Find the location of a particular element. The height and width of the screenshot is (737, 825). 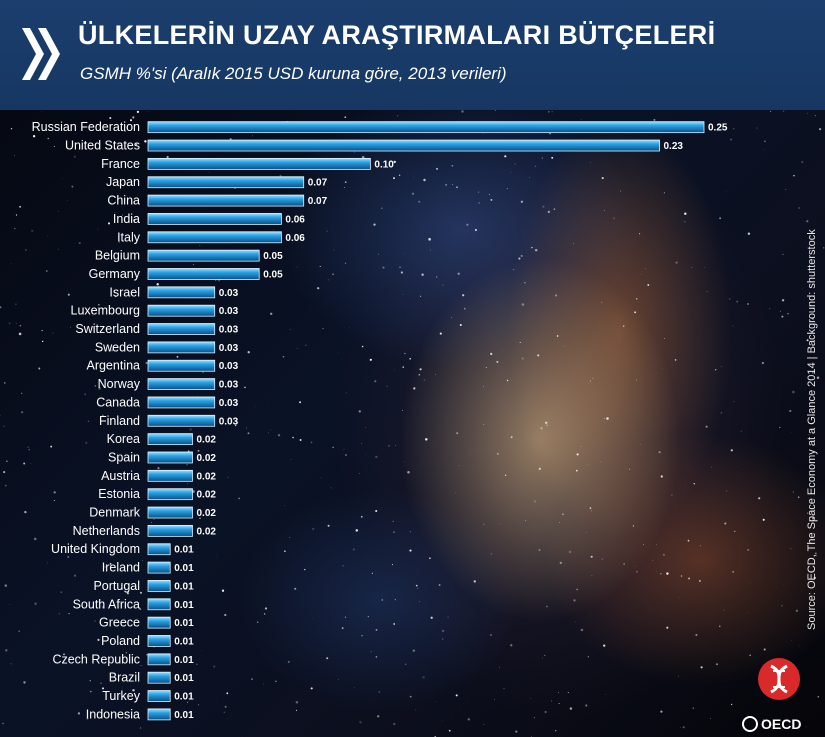

value-label: 0.23 is located at coordinates (674, 146).